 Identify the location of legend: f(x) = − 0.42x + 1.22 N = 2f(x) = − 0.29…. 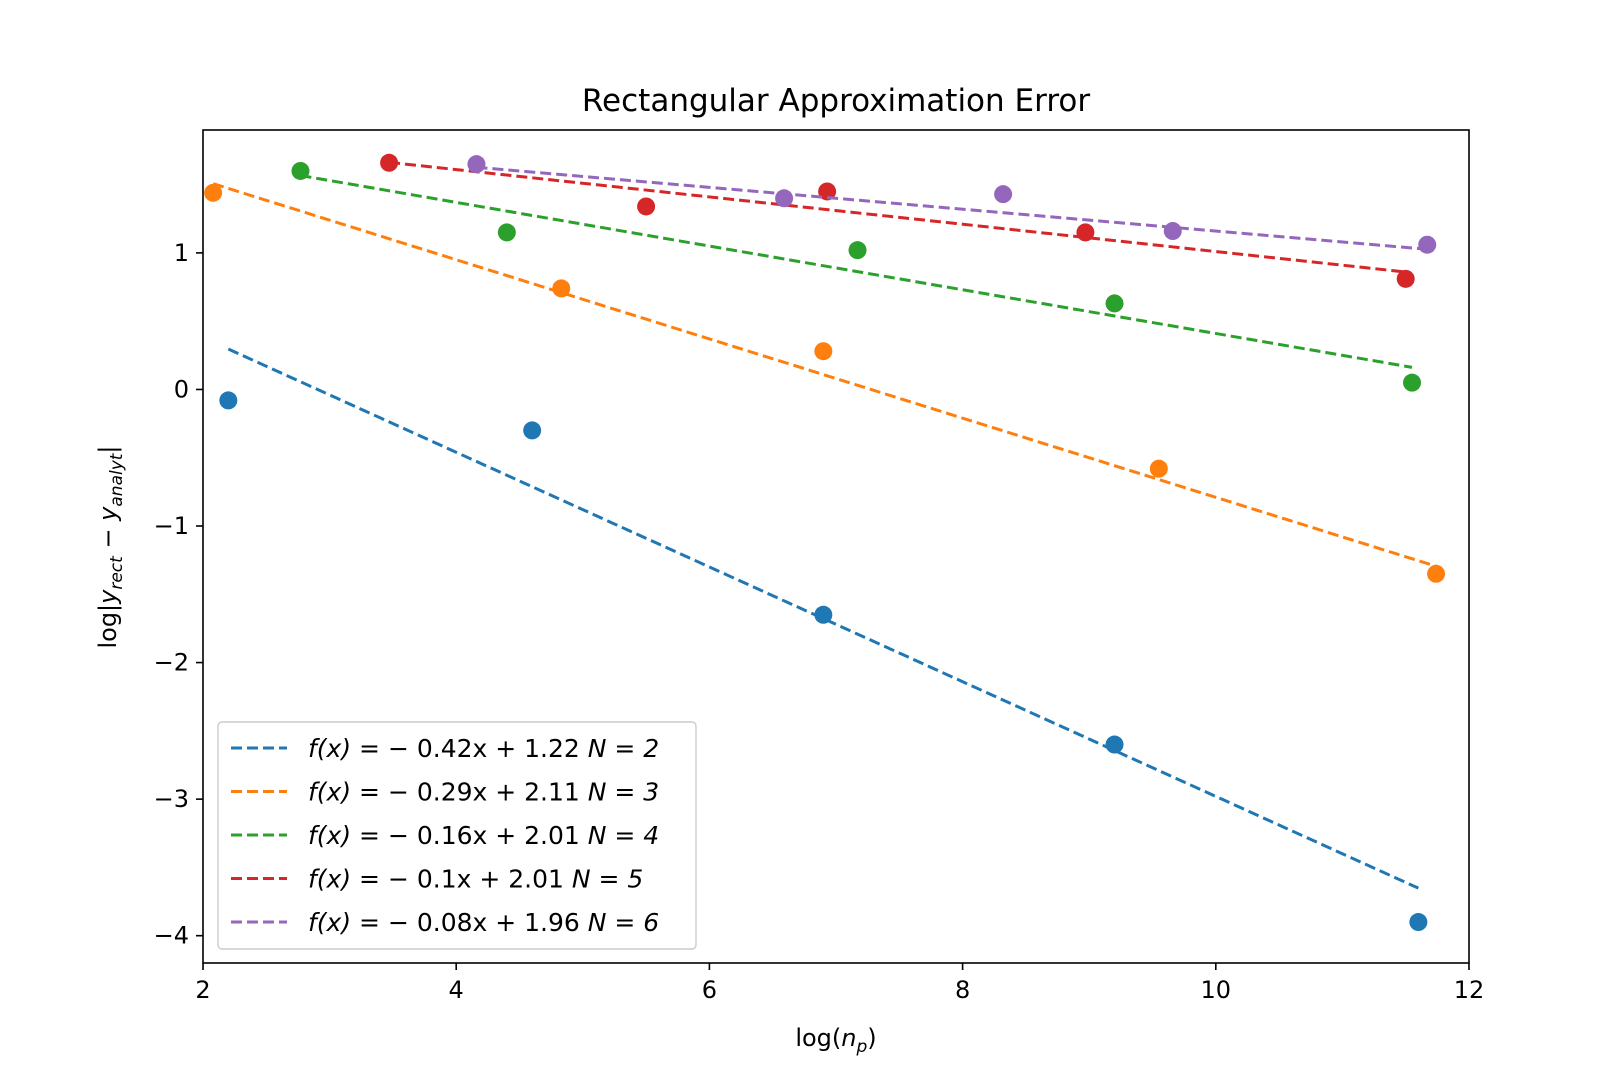
(457, 835).